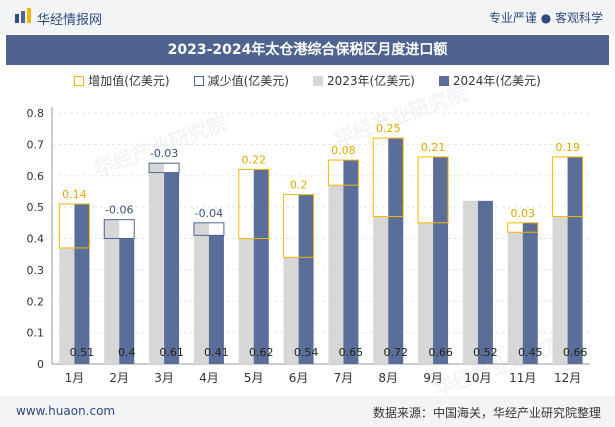  What do you see at coordinates (82, 352) in the screenshot?
I see `value-label-2024: 0.51` at bounding box center [82, 352].